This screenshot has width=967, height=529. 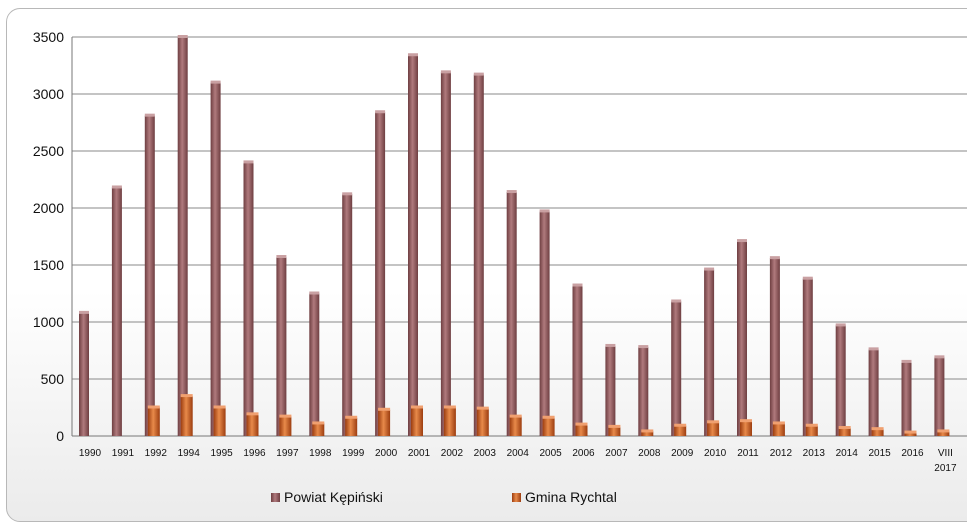 I want to click on x-tick-label: 2015, so click(x=879, y=453).